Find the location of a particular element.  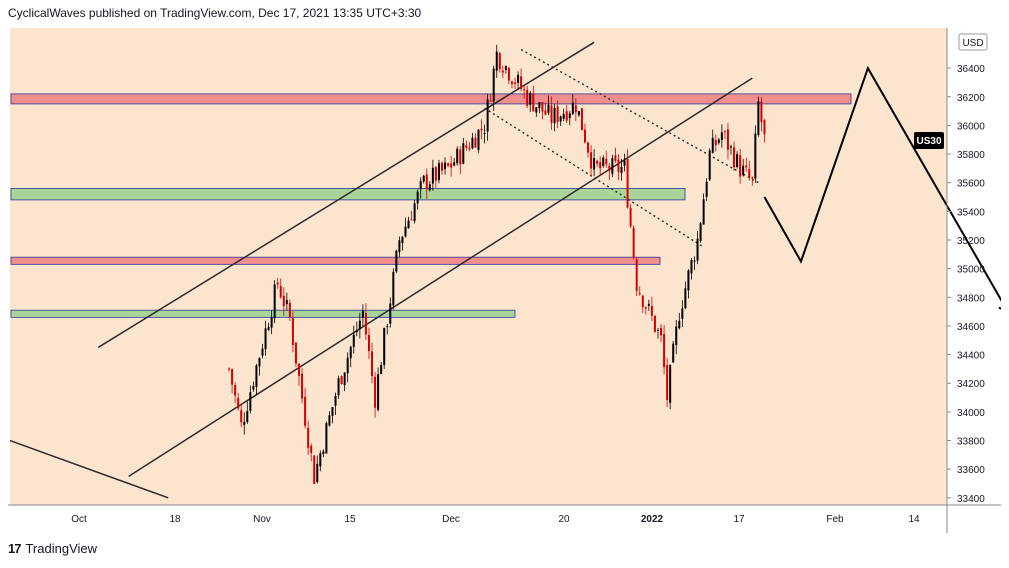

currency-box is located at coordinates (973, 42).